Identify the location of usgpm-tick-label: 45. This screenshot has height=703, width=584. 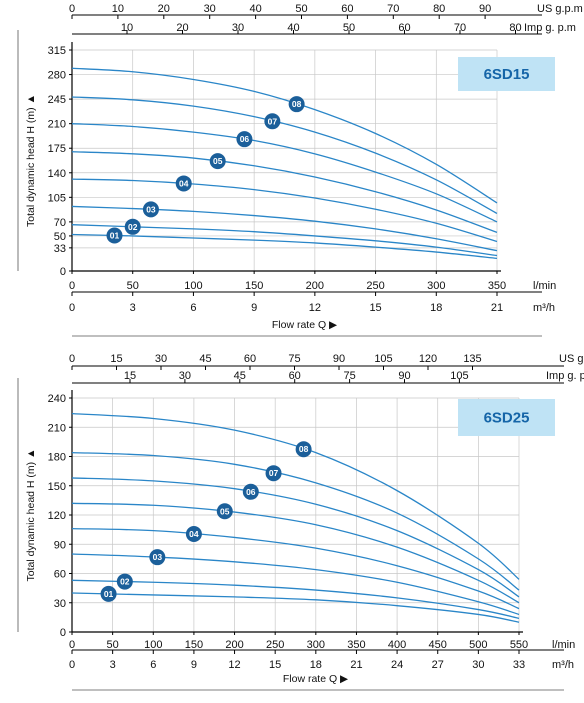
(205, 359).